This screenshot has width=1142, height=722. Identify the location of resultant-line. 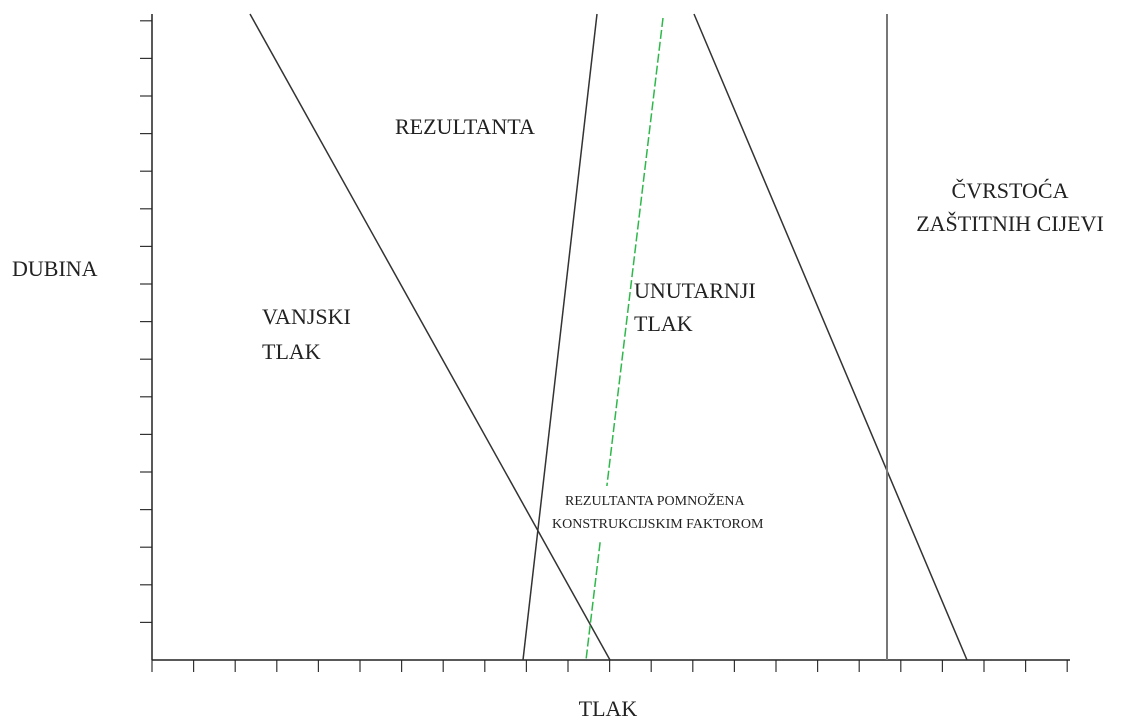
(560, 337).